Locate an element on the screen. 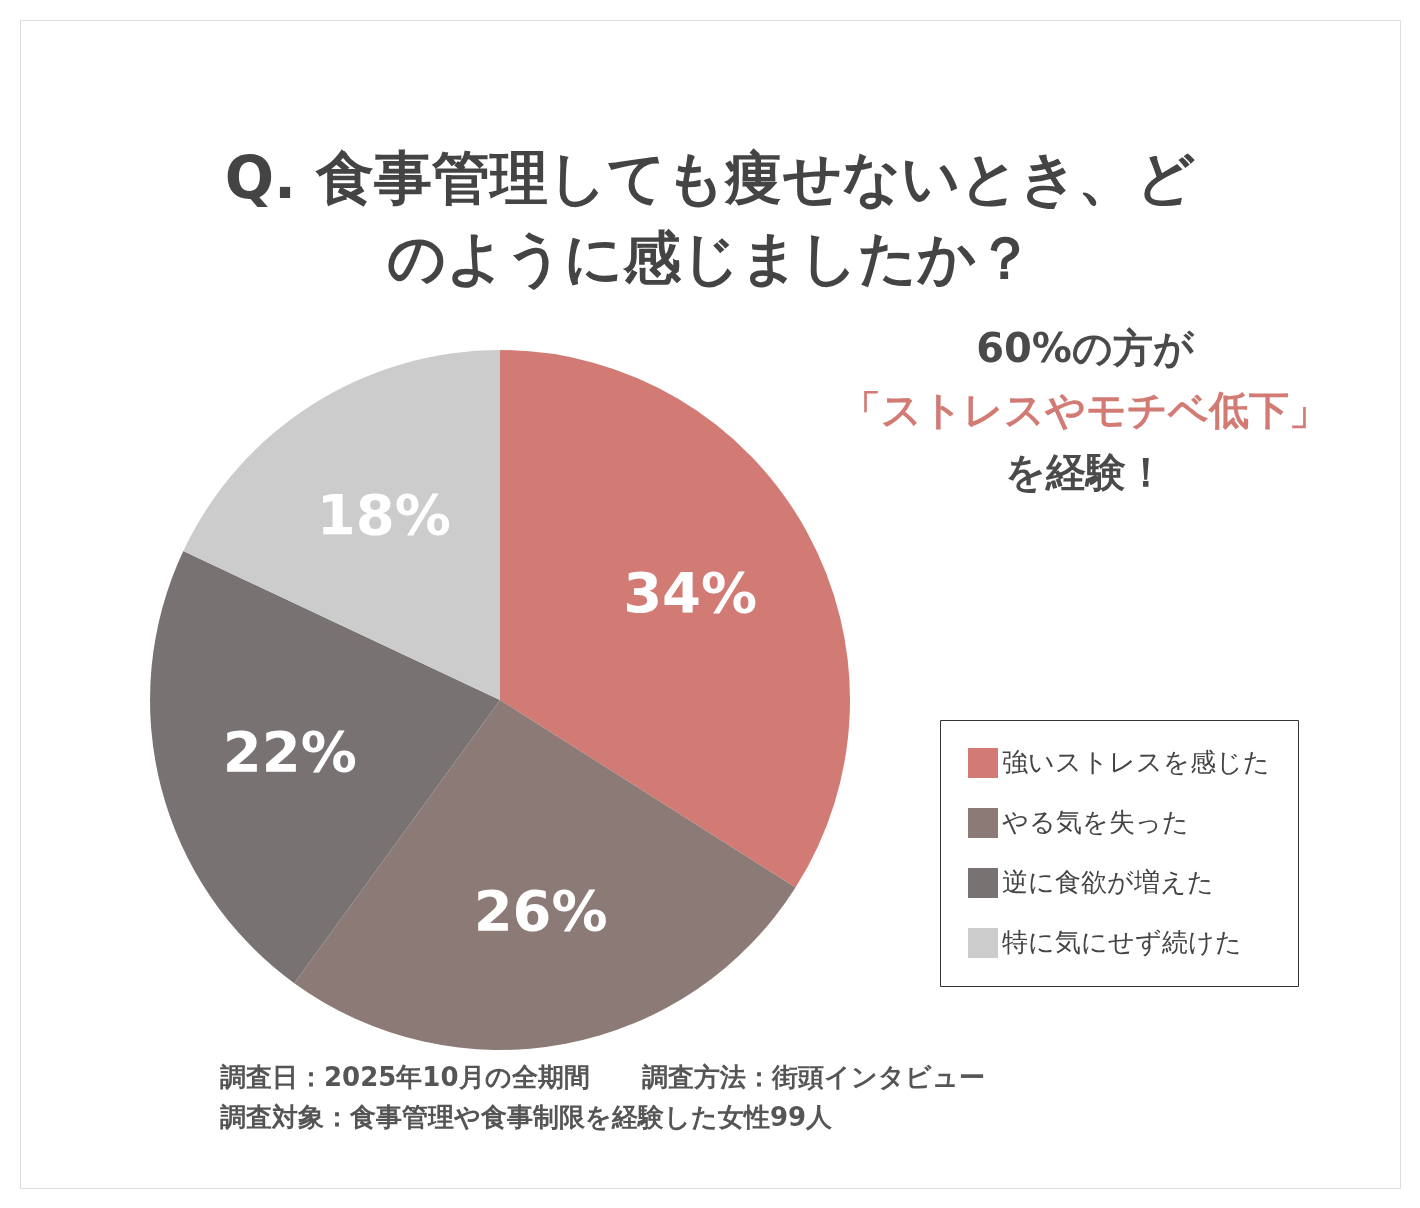 This screenshot has height=1208, width=1420. text: 60%の方が is located at coordinates (1085, 348).